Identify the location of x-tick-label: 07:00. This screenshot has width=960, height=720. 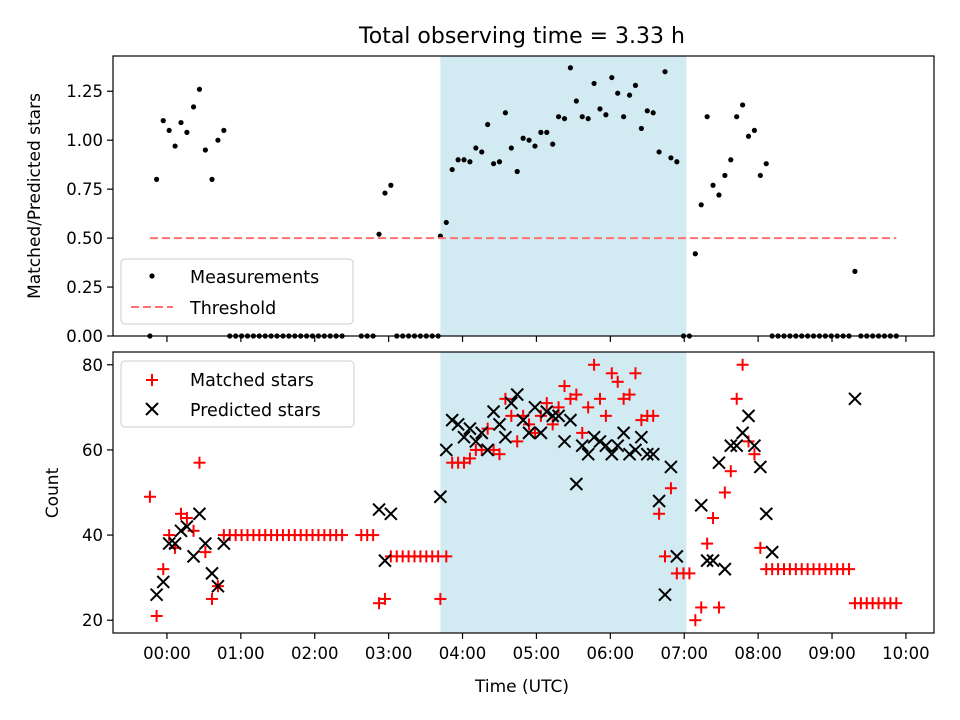
(684, 653).